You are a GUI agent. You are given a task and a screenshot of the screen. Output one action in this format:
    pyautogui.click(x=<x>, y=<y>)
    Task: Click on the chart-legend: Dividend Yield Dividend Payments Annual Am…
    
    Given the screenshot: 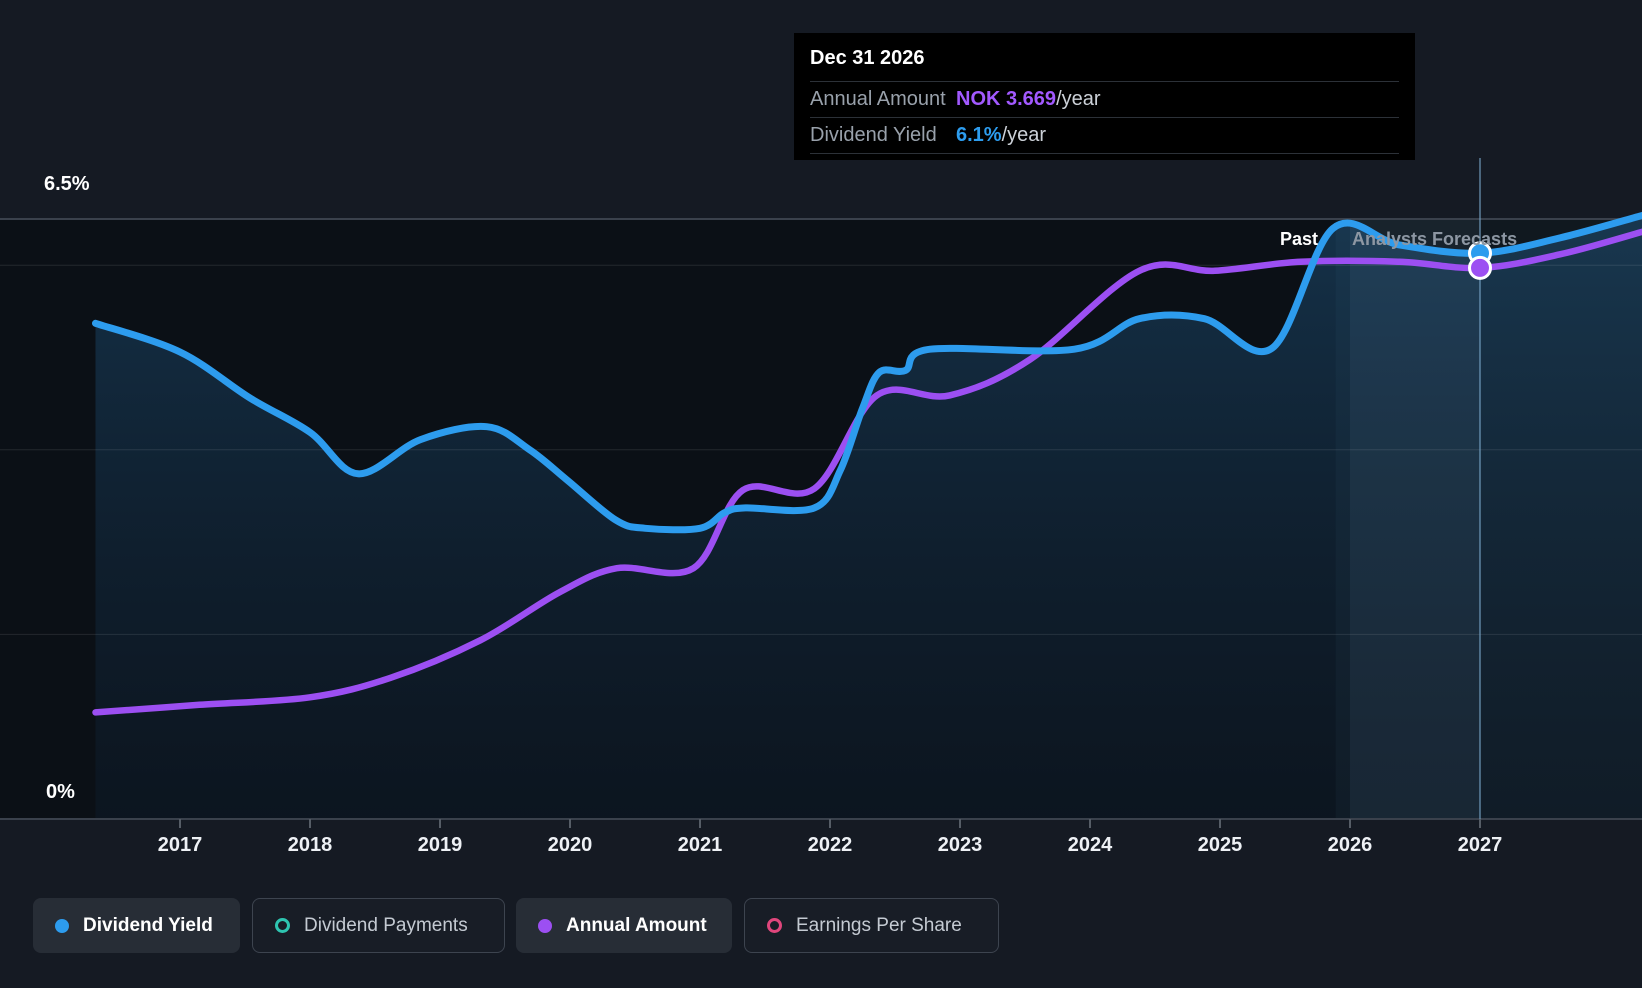 What is the action you would take?
    pyautogui.click(x=821, y=926)
    